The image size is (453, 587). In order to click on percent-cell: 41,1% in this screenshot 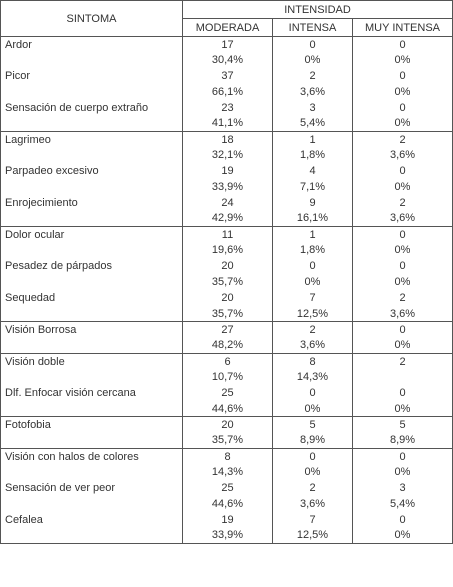, I will do `click(227, 124)`.